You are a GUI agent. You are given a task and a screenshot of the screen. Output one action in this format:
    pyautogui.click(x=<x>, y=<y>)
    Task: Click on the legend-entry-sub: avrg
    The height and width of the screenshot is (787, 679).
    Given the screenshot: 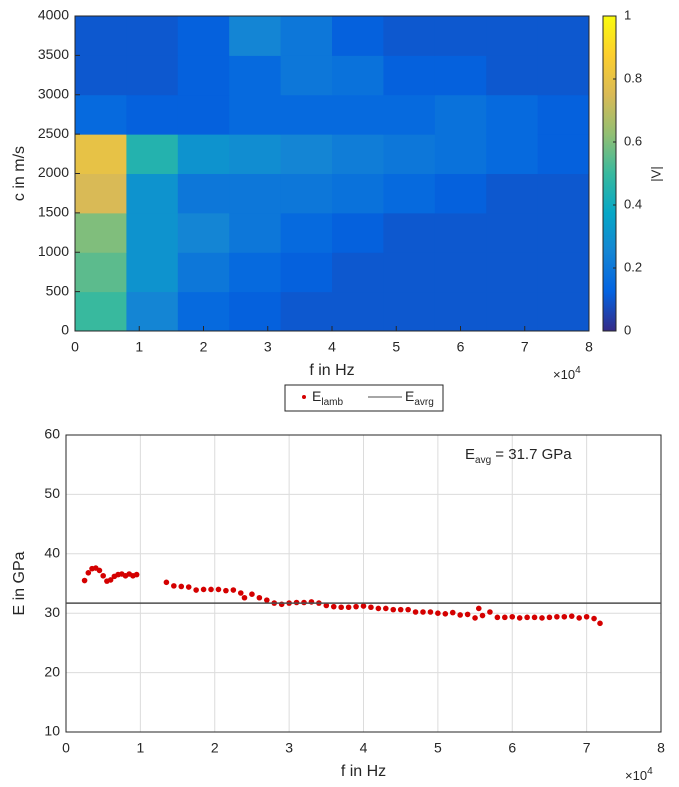 What is the action you would take?
    pyautogui.click(x=423, y=402)
    